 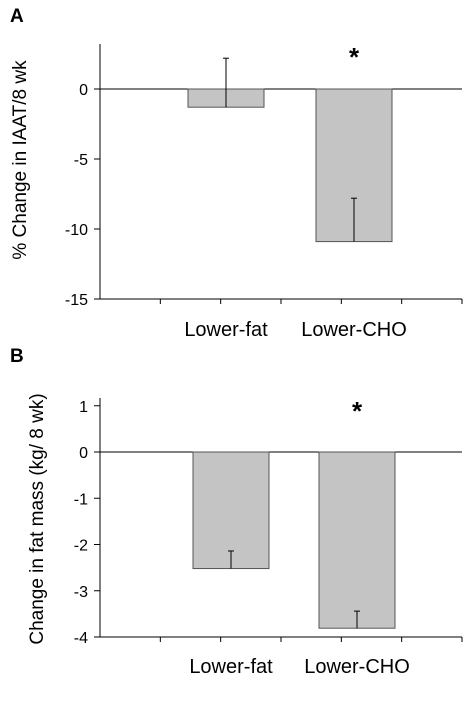 I want to click on panel-b-y-tick-label: -1, so click(x=81, y=499).